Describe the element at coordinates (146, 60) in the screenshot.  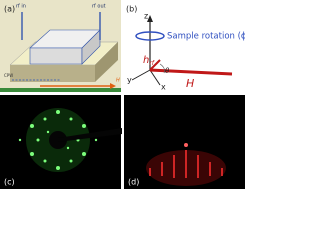
I see `hrf-symbol: h` at that location.